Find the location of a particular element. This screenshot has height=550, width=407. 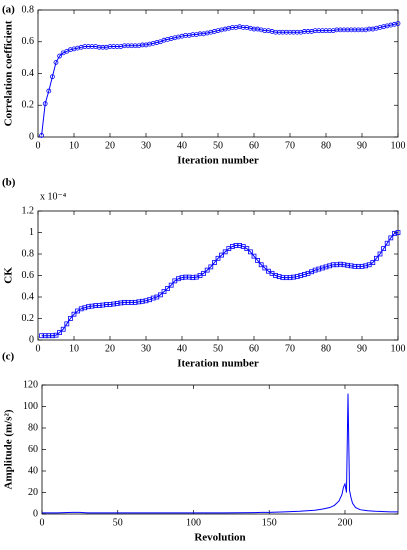

x-tick-label: 60 is located at coordinates (254, 348).